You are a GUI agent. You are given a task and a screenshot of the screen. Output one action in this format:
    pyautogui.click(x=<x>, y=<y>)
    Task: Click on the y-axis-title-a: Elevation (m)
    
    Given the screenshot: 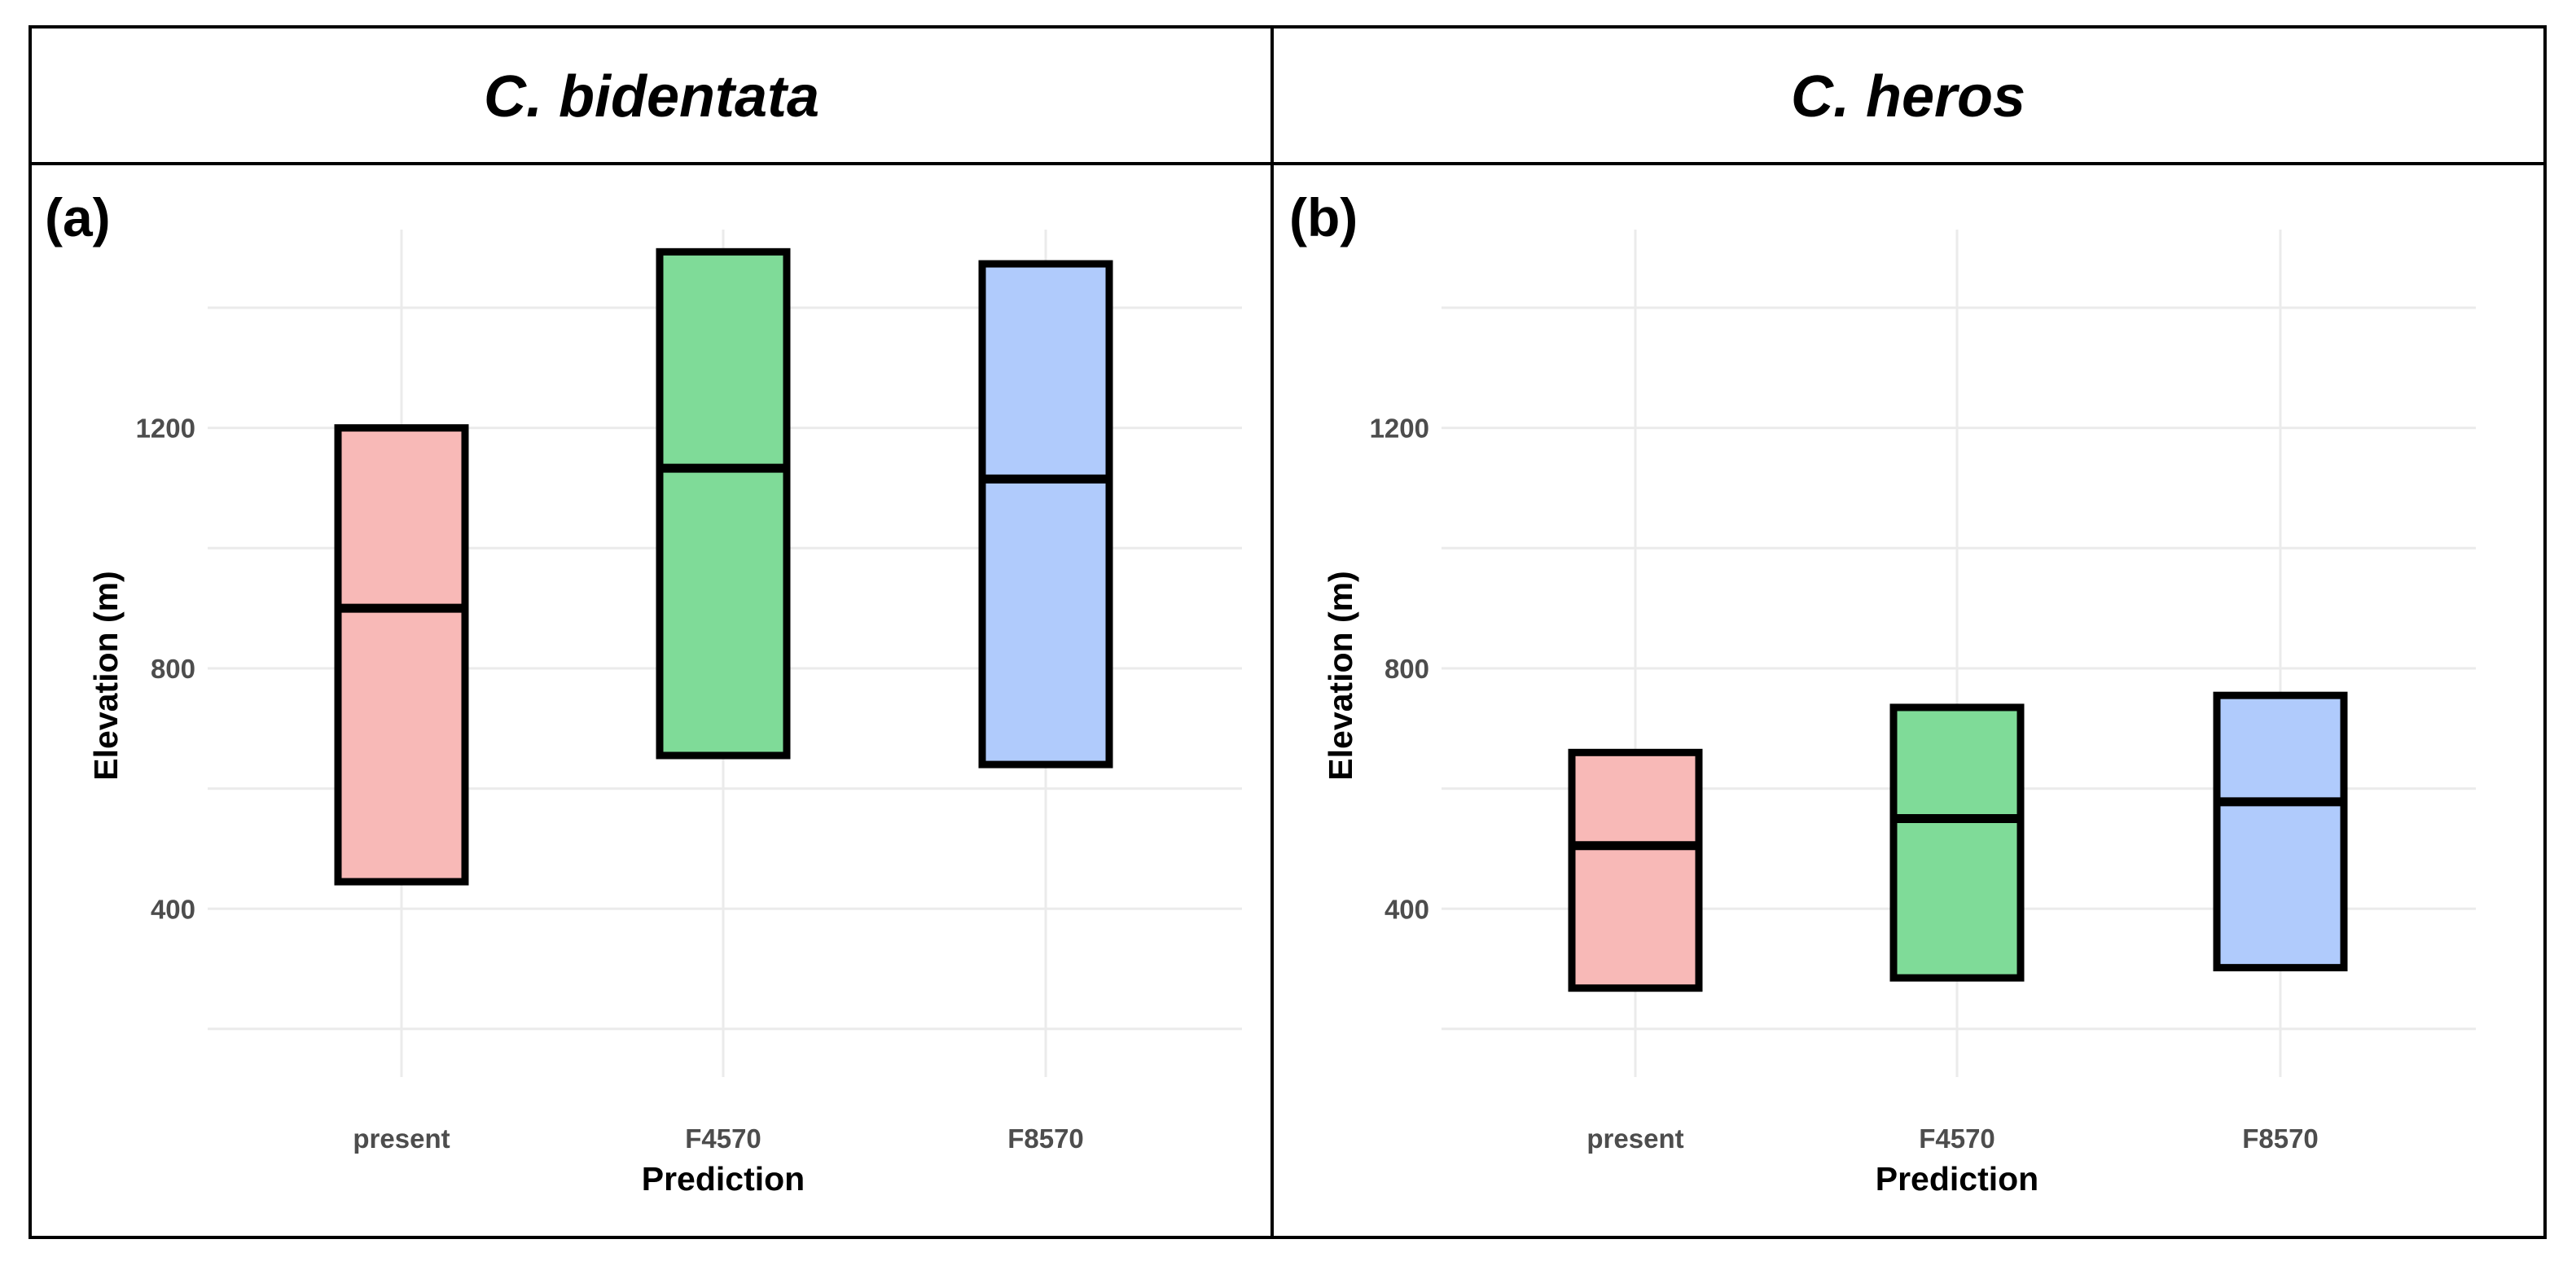 What is the action you would take?
    pyautogui.click(x=106, y=675)
    